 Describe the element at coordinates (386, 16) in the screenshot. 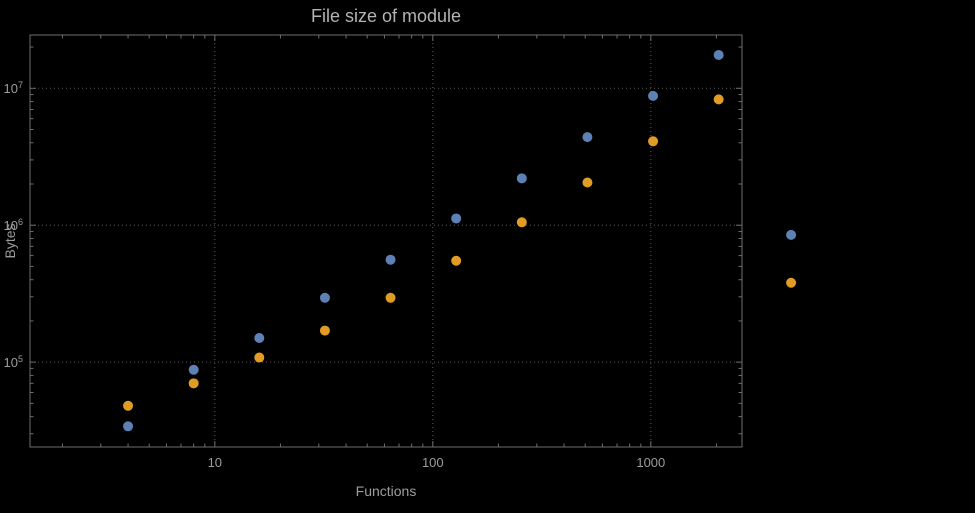

I see `chart-title: File size of module` at that location.